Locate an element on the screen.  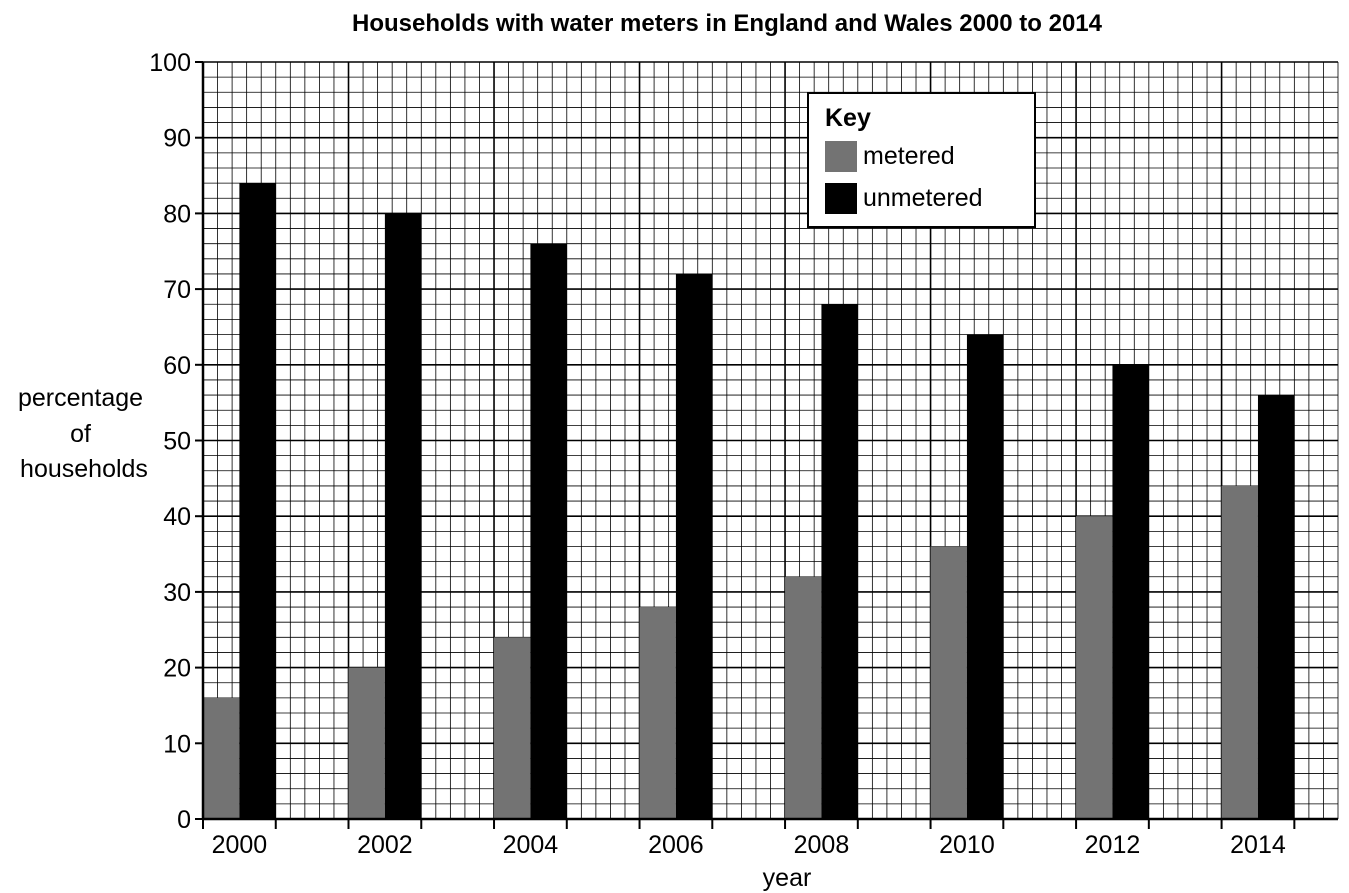
bar-unmetered-2012 is located at coordinates (1130, 591).